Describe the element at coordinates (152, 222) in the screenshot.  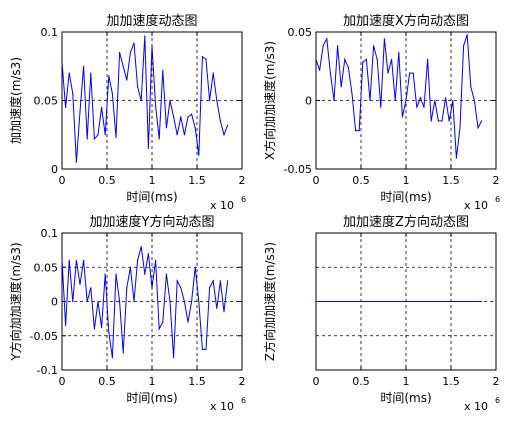
I see `chart-title: 加加速度Y方向动态图` at that location.